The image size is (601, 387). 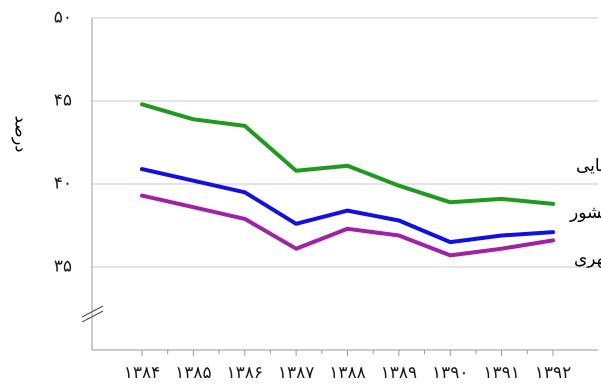 What do you see at coordinates (63, 142) in the screenshot?
I see `y-tick-labels: ۳۵ ۴۰ ۴۵ ۵۰` at bounding box center [63, 142].